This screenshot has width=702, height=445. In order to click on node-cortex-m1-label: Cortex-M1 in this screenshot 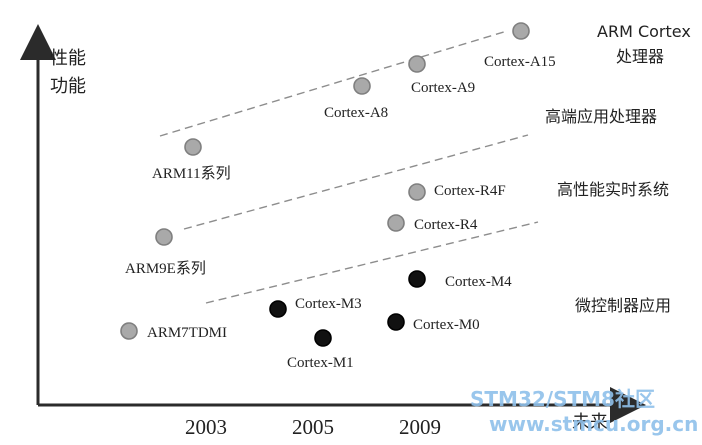, I will do `click(320, 363)`.